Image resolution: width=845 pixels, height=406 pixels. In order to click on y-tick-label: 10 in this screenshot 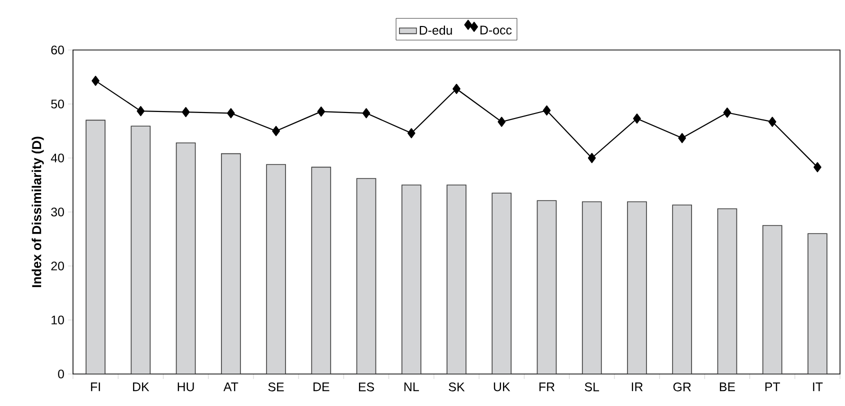, I will do `click(58, 320)`.